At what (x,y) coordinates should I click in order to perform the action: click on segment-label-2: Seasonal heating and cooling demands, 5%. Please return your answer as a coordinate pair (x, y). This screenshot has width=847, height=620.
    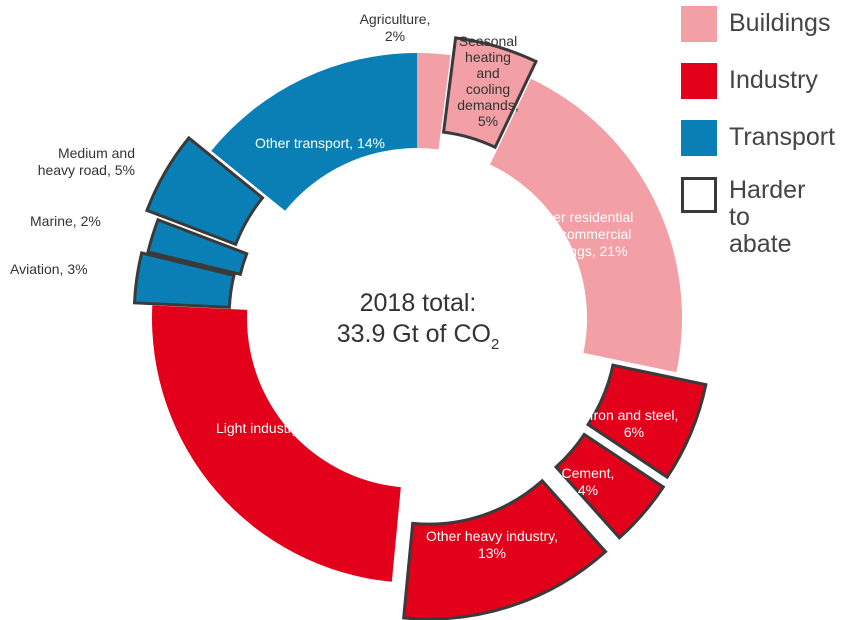
    Looking at the image, I should click on (487, 81).